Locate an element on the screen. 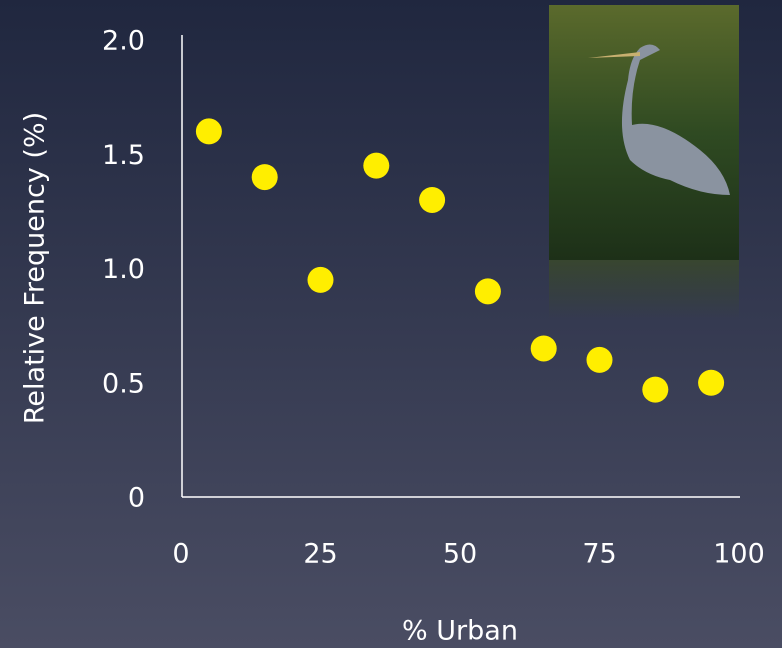  heron-photo is located at coordinates (644, 162).